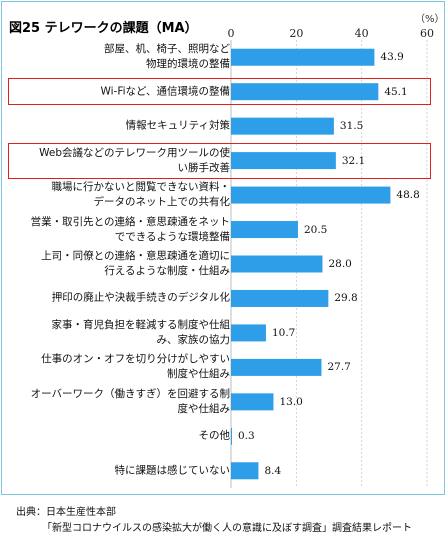 This screenshot has width=448, height=543. I want to click on x-tick-label: 20, so click(296, 33).